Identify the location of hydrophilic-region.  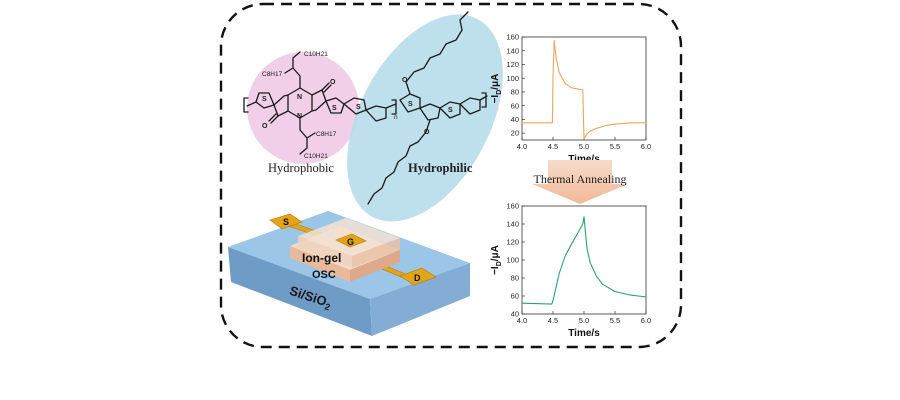
(425, 118).